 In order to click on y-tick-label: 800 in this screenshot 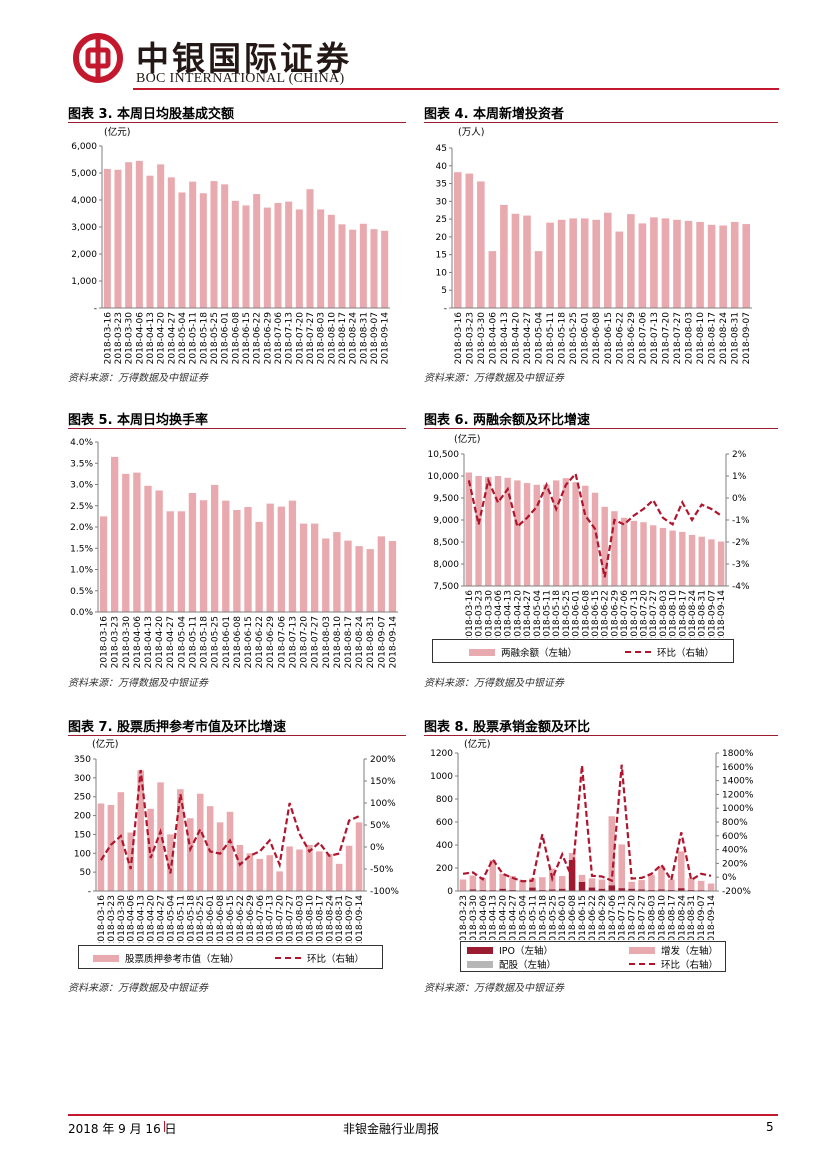, I will do `click(444, 800)`.